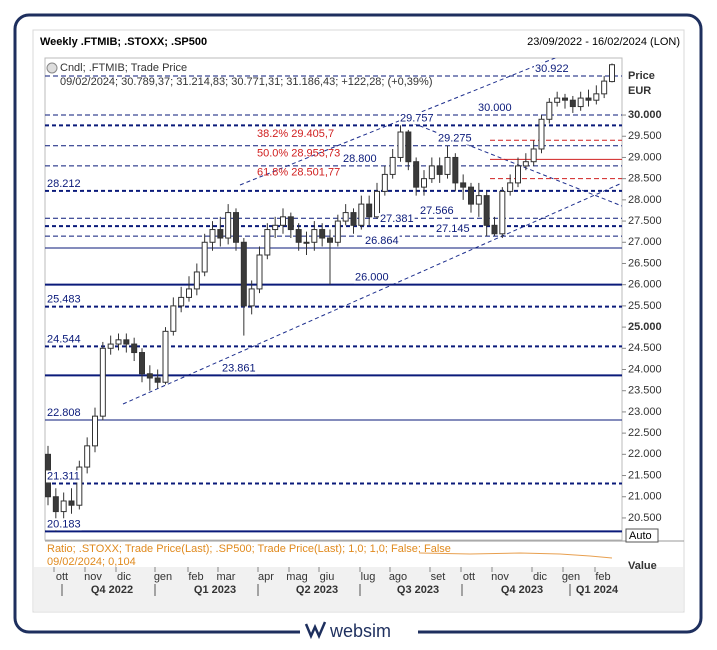 The width and height of the screenshot is (717, 650). I want to click on y-axis-label: EUR, so click(639, 91).